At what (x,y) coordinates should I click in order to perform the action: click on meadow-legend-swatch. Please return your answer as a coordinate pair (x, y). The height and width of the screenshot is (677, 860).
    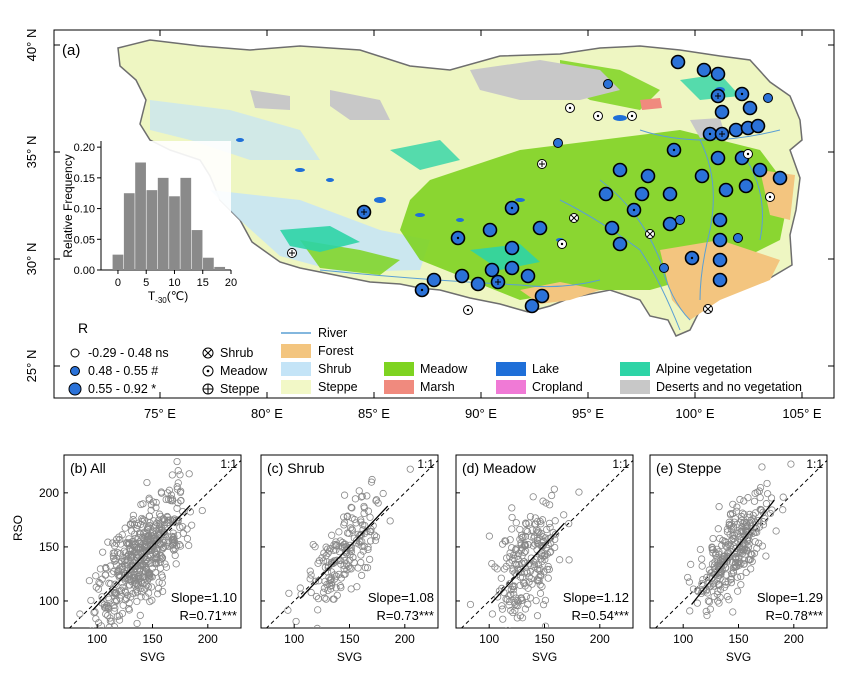
    Looking at the image, I should click on (399, 369).